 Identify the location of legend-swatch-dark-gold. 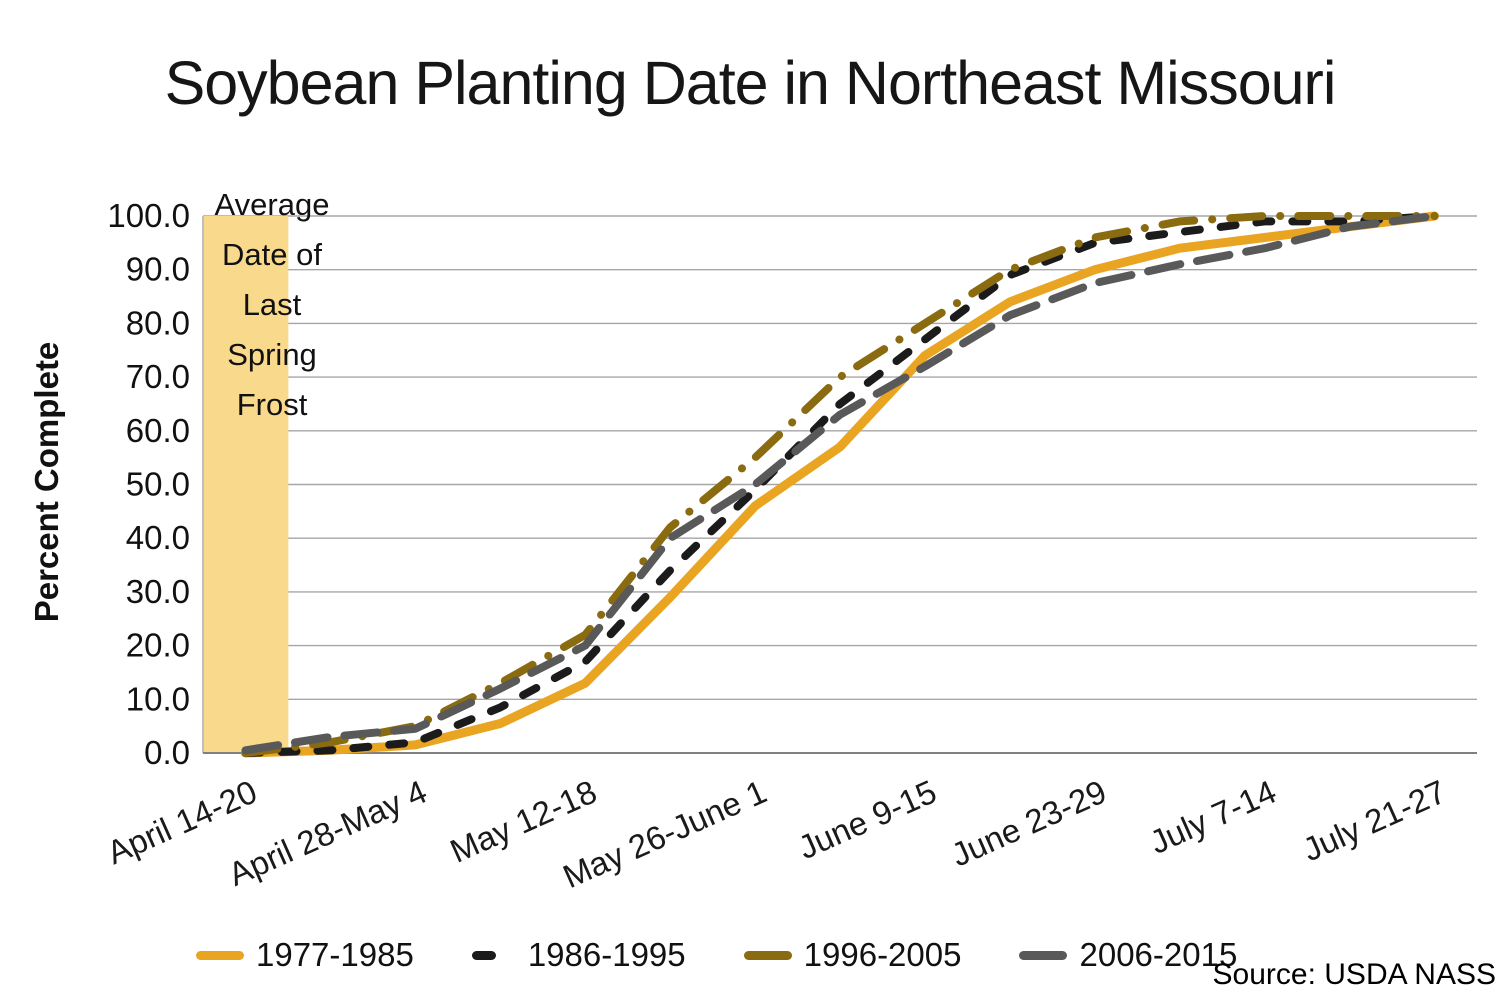
(767, 955).